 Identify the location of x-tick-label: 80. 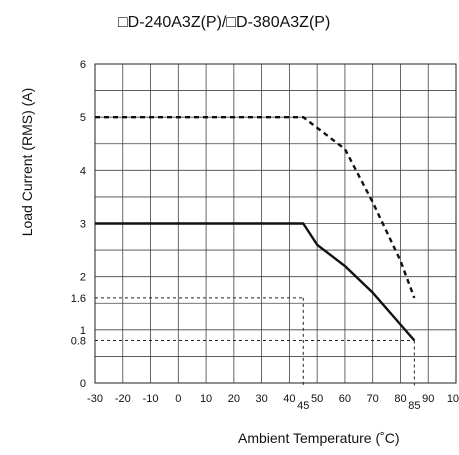
(400, 399).